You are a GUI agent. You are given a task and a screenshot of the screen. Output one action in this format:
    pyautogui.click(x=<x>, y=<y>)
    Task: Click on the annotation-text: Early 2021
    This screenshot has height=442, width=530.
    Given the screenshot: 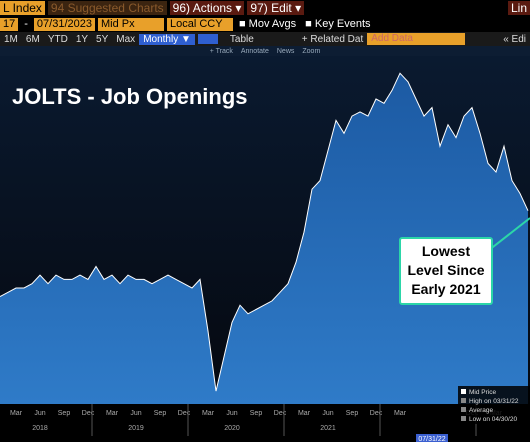 What is the action you would take?
    pyautogui.click(x=445, y=289)
    